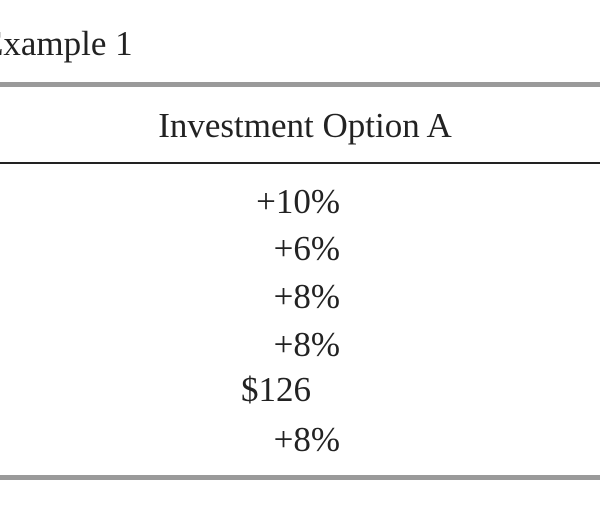 Image resolution: width=600 pixels, height=532 pixels. I want to click on caption: Example 1, so click(66, 43).